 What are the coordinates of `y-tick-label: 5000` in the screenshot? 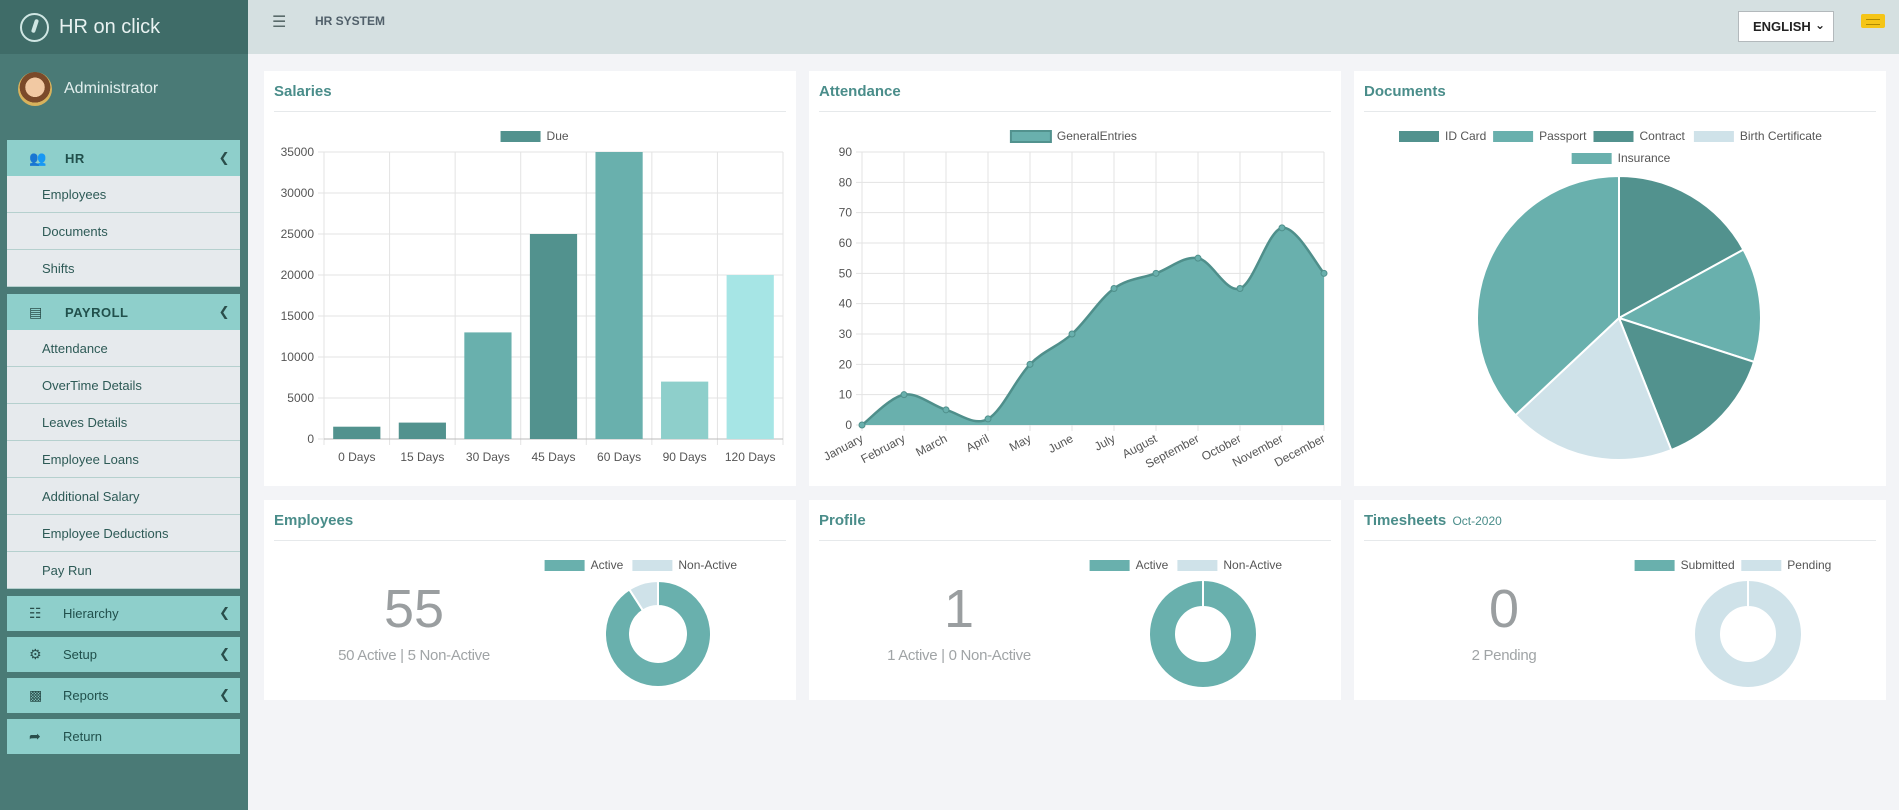 It's located at (300, 398).